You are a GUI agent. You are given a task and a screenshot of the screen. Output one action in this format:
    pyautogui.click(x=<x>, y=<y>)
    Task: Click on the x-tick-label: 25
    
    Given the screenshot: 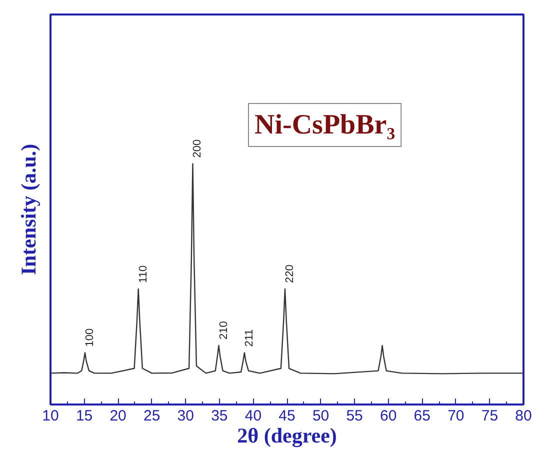 What is the action you would take?
    pyautogui.click(x=152, y=416)
    